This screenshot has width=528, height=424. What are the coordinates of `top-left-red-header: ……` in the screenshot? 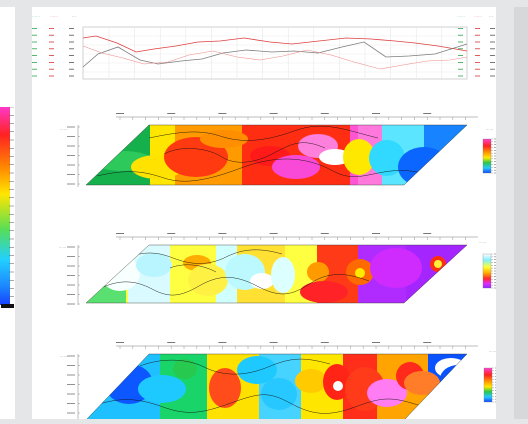 It's located at (54, 15).